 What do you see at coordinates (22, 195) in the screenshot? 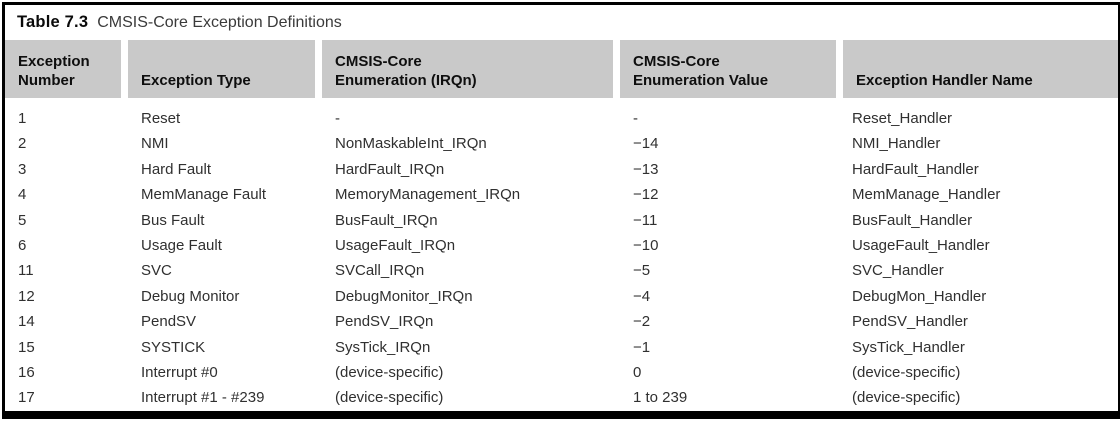
I see `cell-exception-number: 4` at bounding box center [22, 195].